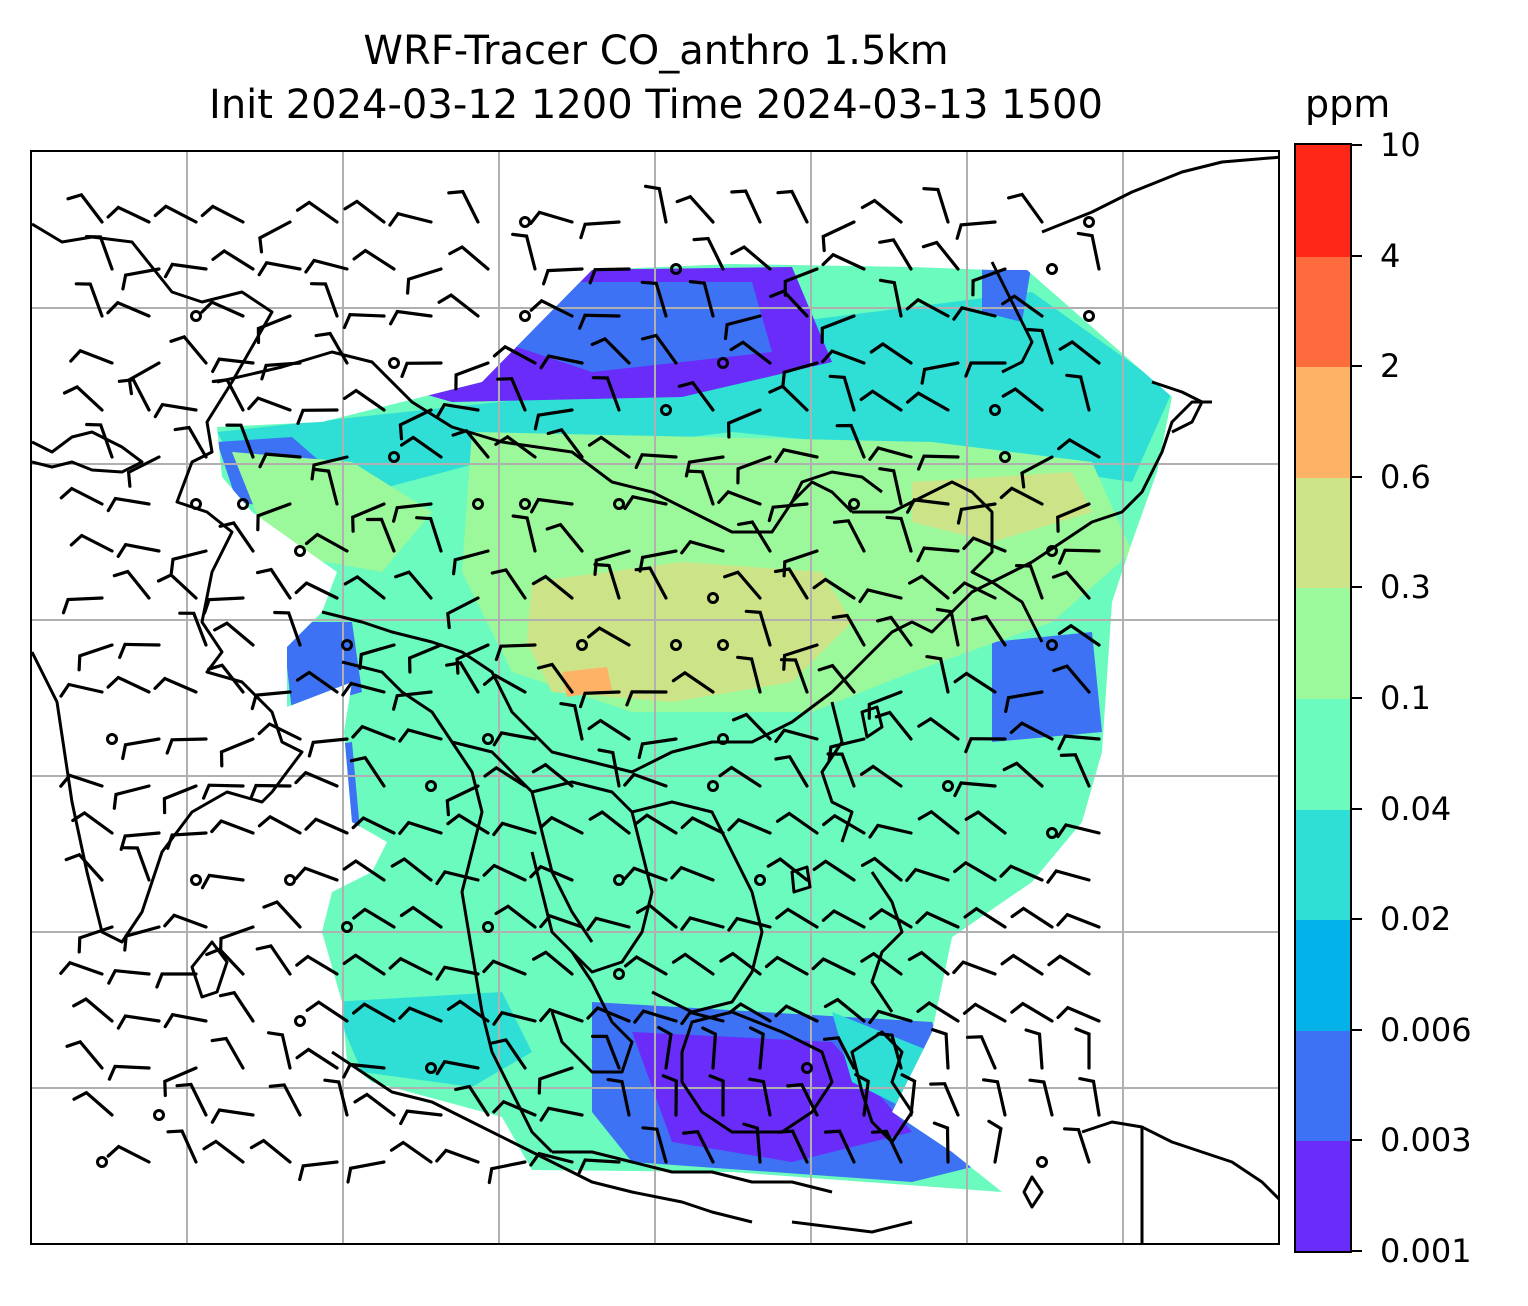  What do you see at coordinates (1357, 255) in the screenshot?
I see `colorbar-tick` at bounding box center [1357, 255].